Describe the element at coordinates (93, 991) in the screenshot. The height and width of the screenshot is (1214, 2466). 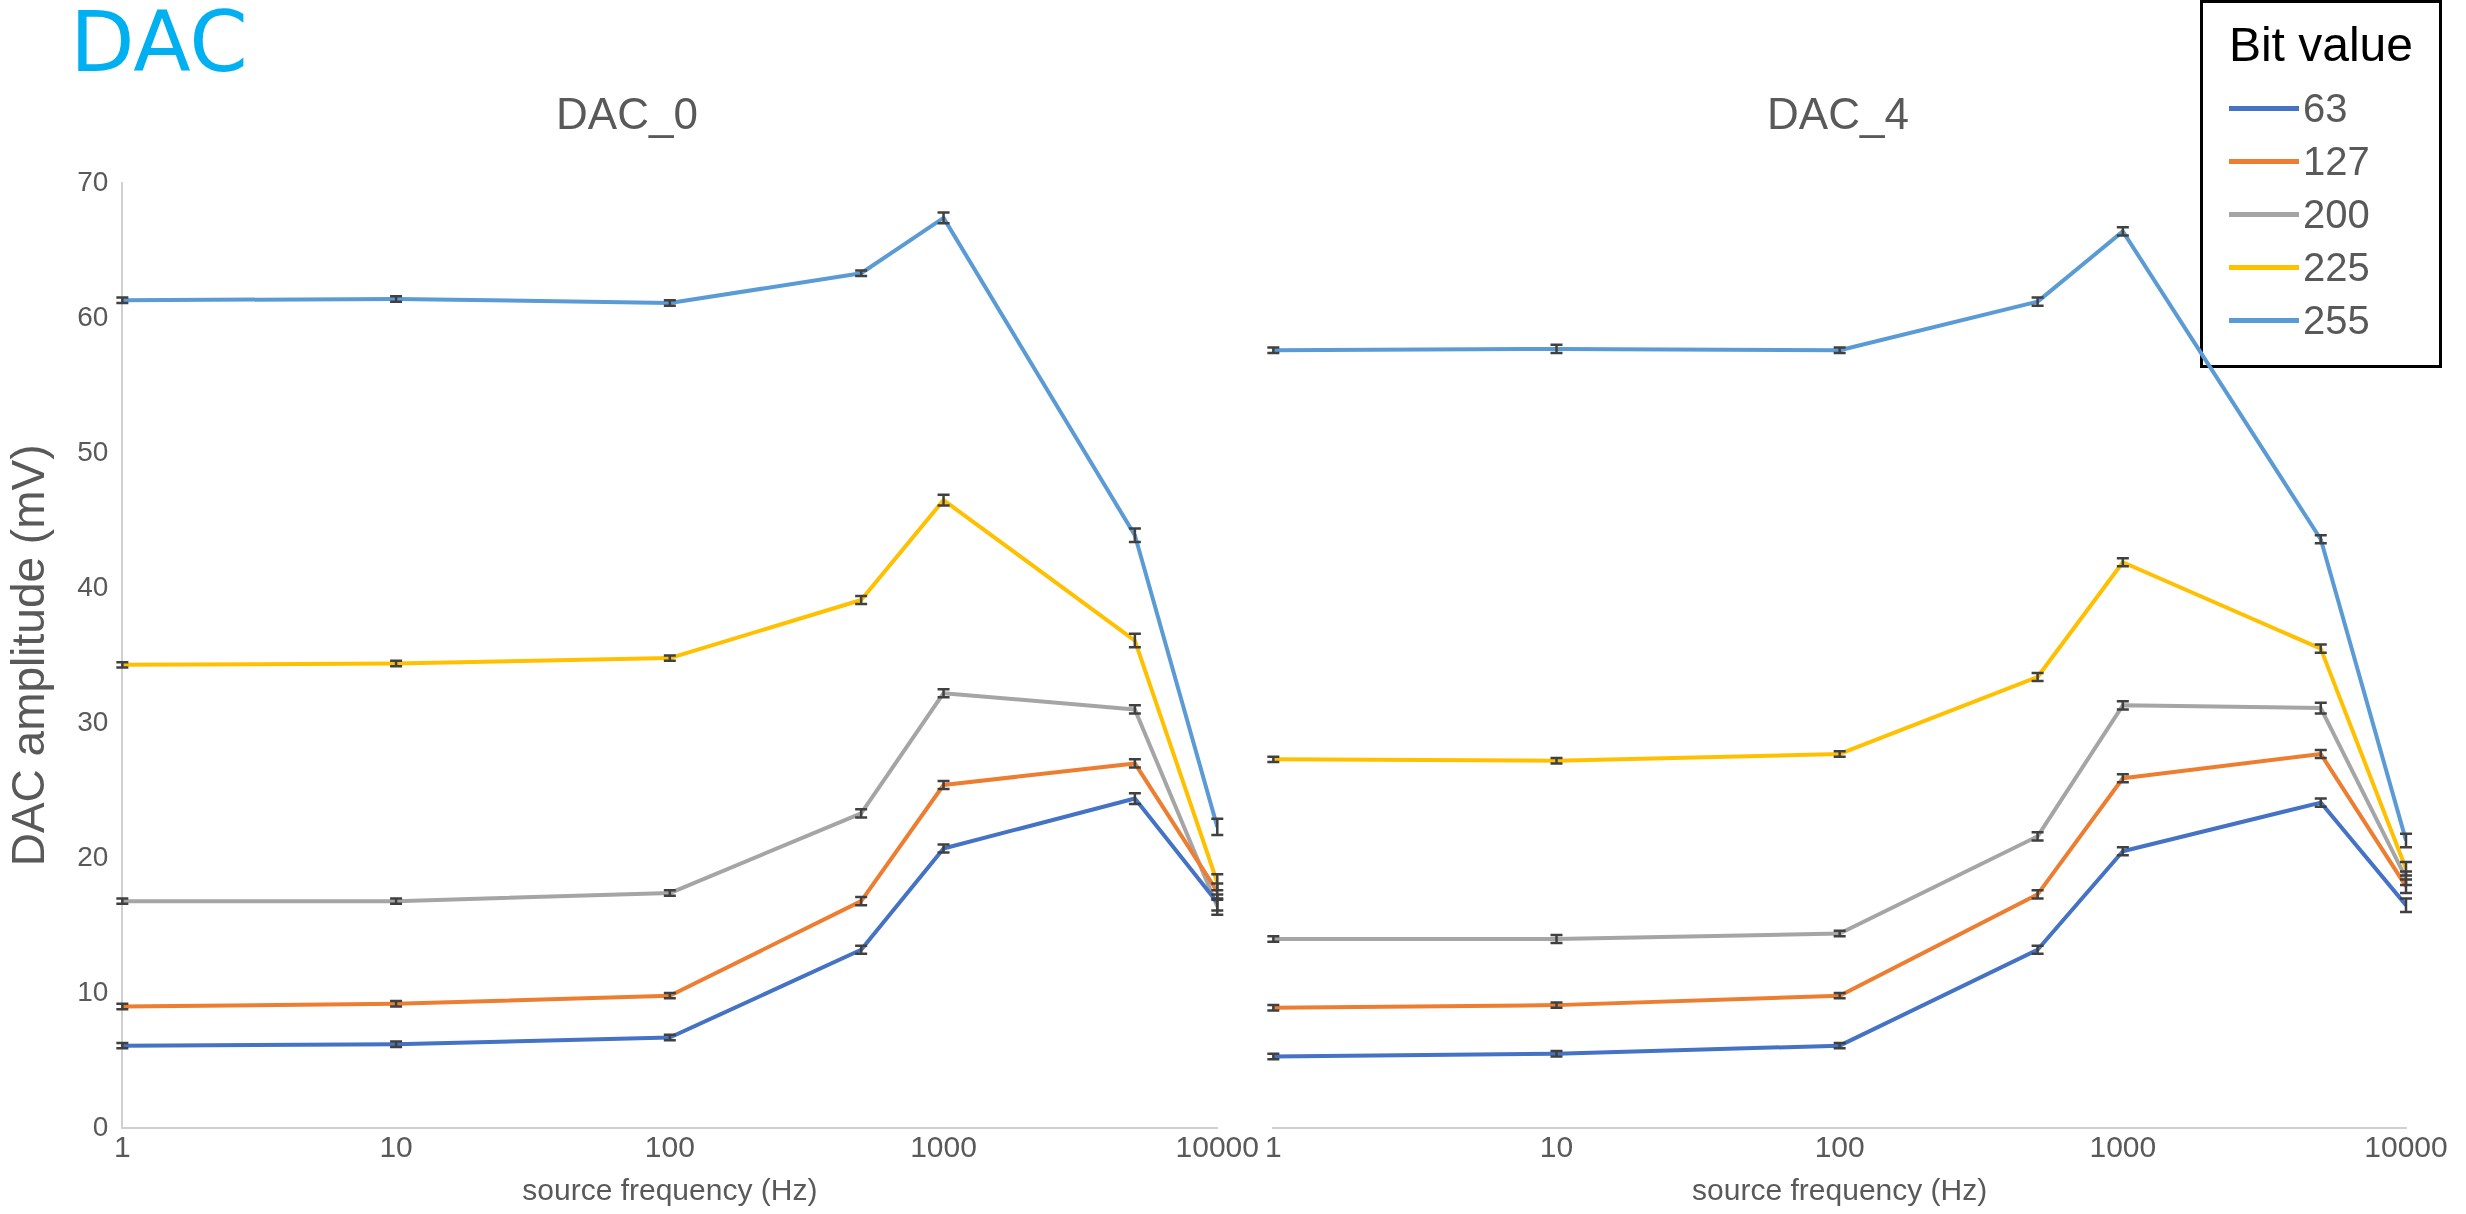
I see `y-tick-label: 10` at that location.